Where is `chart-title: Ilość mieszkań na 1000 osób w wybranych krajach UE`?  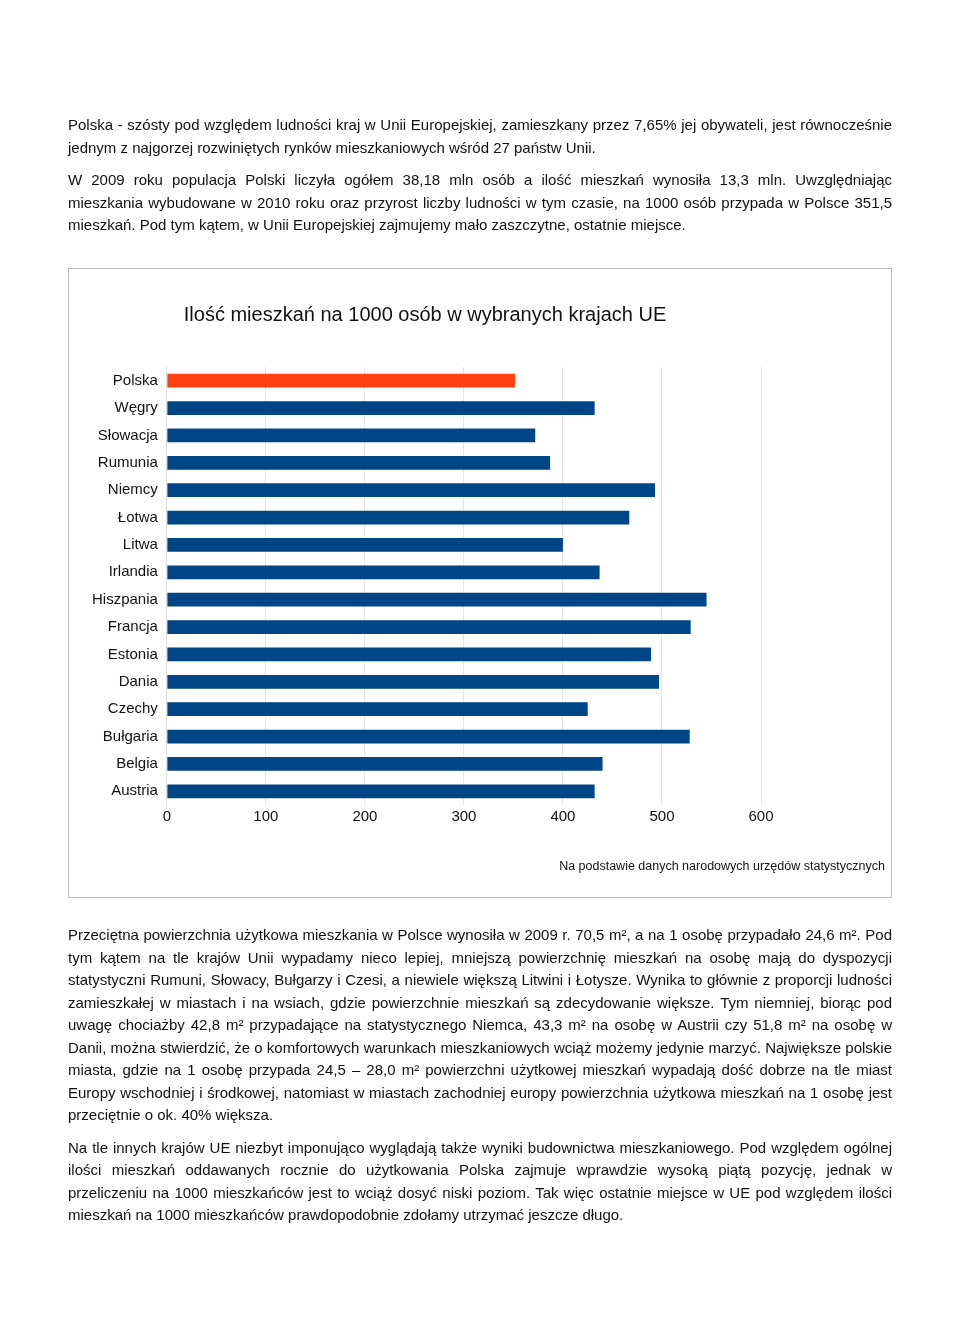 chart-title: Ilość mieszkań na 1000 osób w wybranych krajach UE is located at coordinates (425, 313).